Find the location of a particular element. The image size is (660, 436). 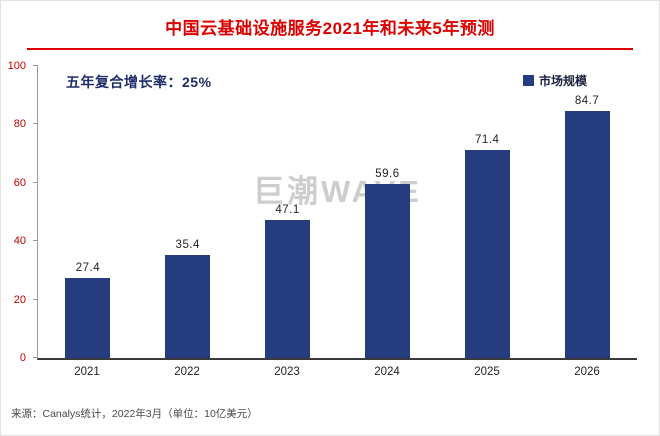

bar-value-label: 84.7 is located at coordinates (587, 100).